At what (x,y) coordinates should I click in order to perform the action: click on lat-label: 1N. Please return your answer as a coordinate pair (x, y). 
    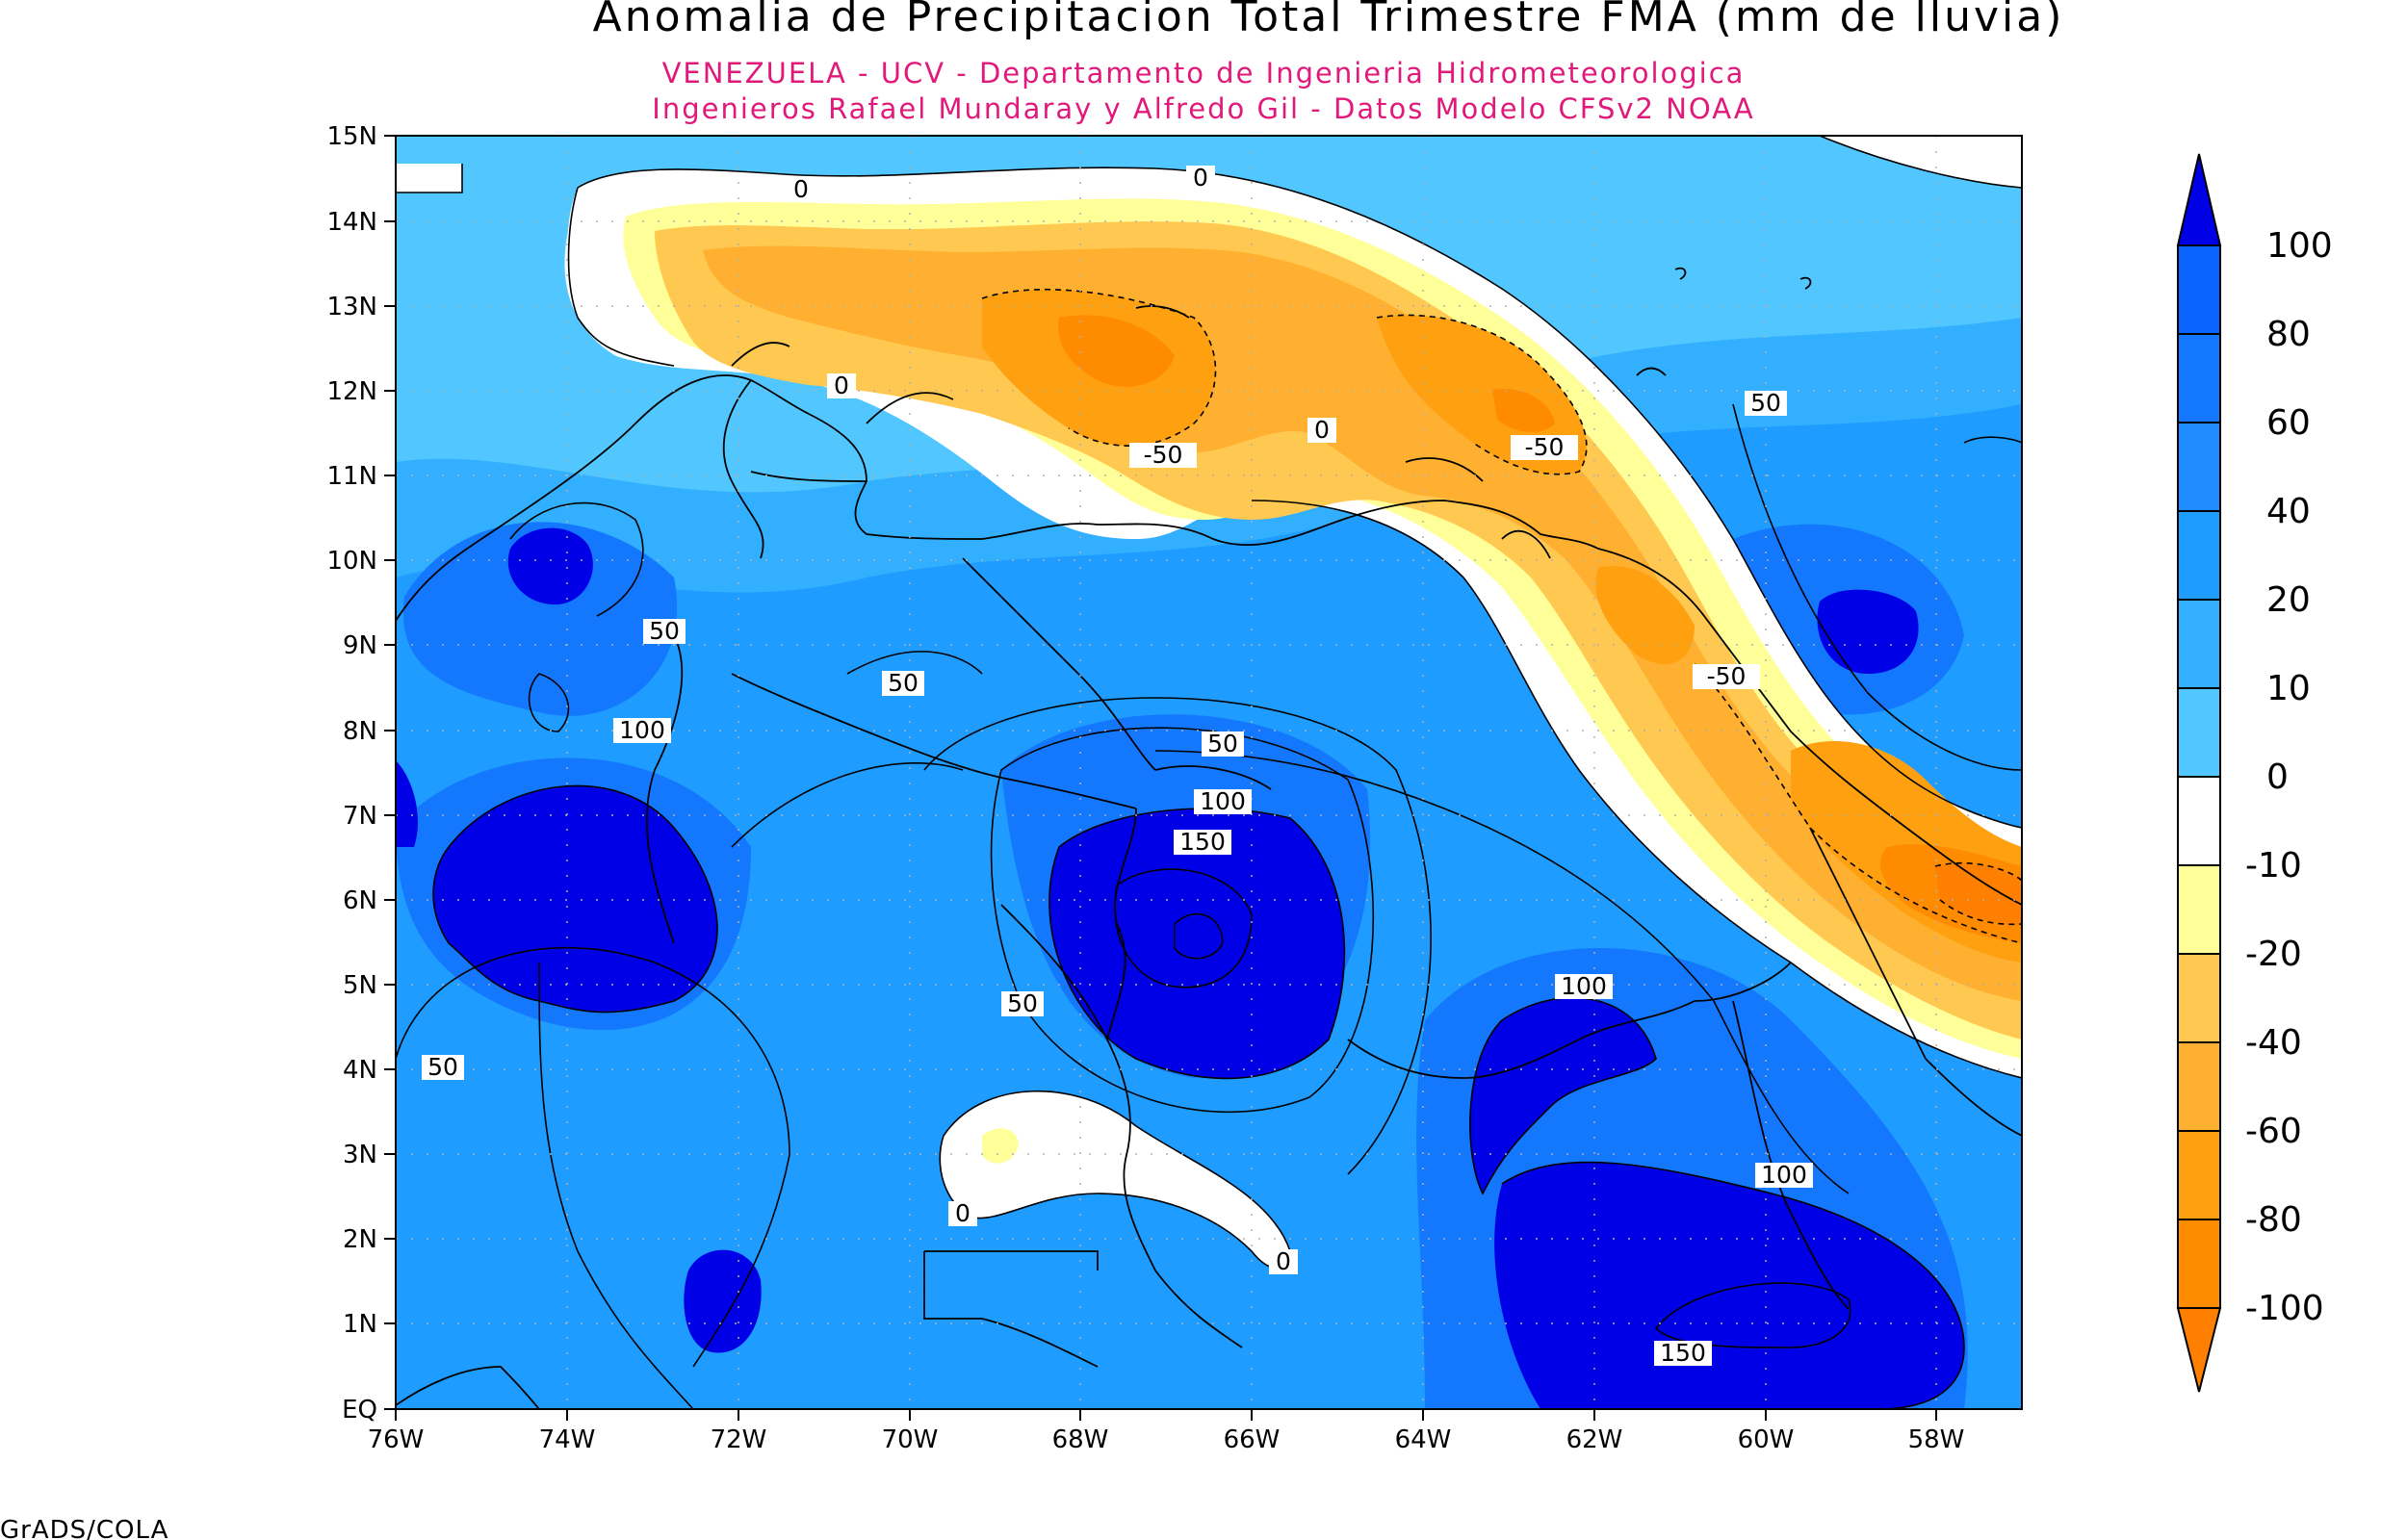
    Looking at the image, I should click on (360, 1324).